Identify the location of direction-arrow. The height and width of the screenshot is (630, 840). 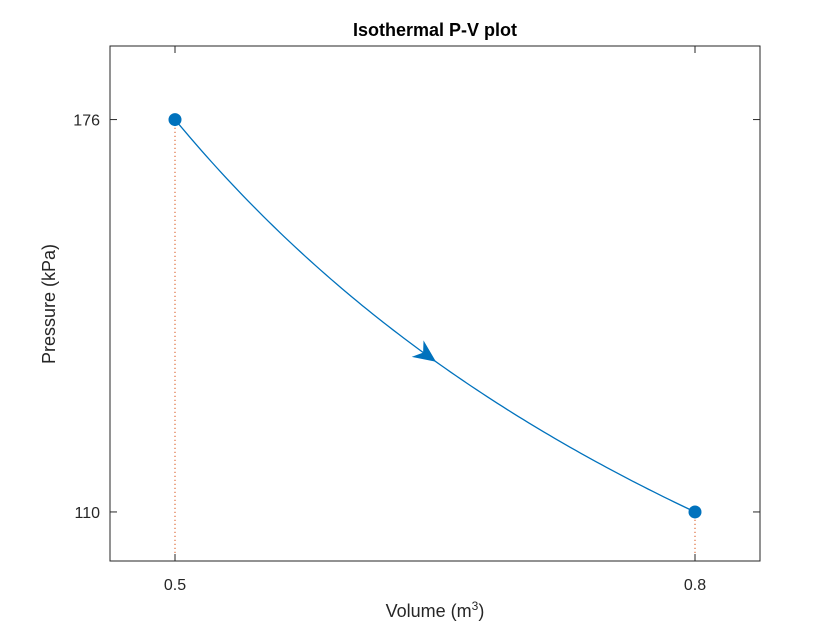
(423, 351).